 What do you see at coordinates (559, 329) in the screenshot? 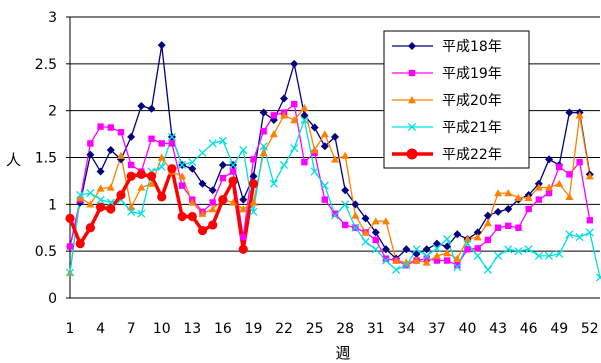
I see `x-tick-label: 49` at bounding box center [559, 329].